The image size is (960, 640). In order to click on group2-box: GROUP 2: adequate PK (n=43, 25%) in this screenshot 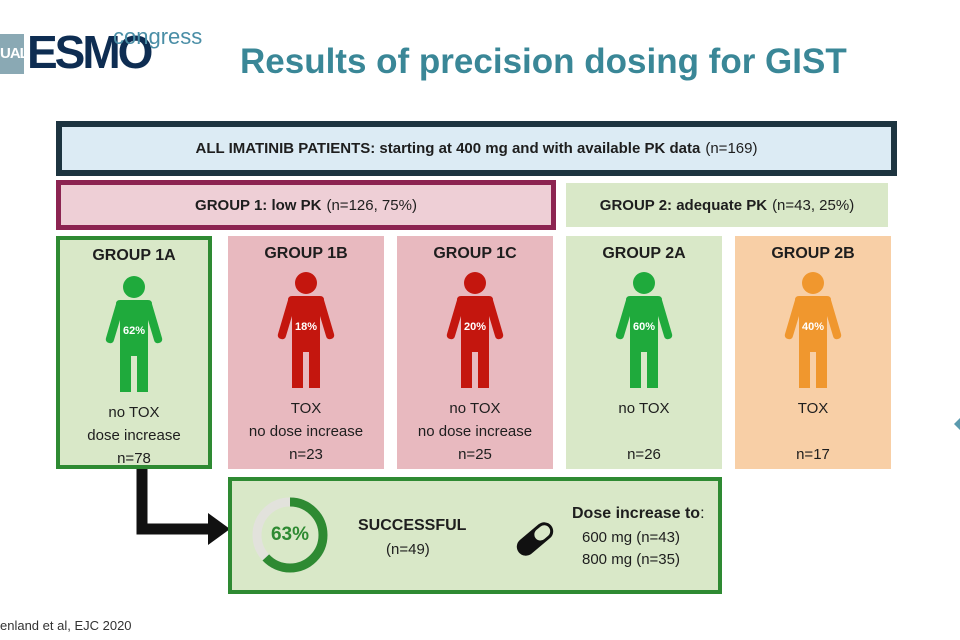, I will do `click(727, 205)`.